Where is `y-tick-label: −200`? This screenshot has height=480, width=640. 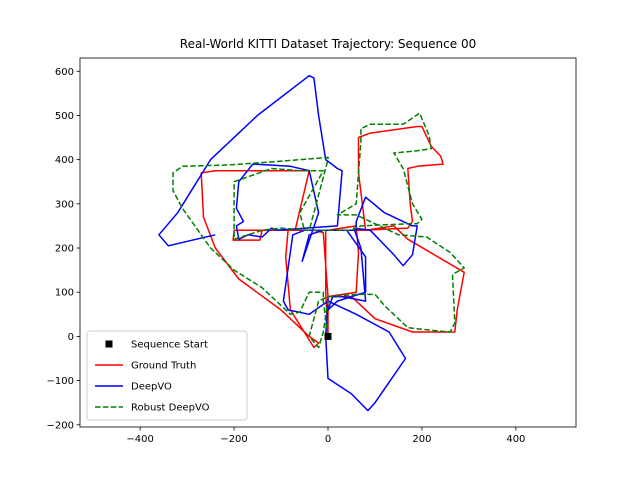
y-tick-label: −200 is located at coordinates (60, 425).